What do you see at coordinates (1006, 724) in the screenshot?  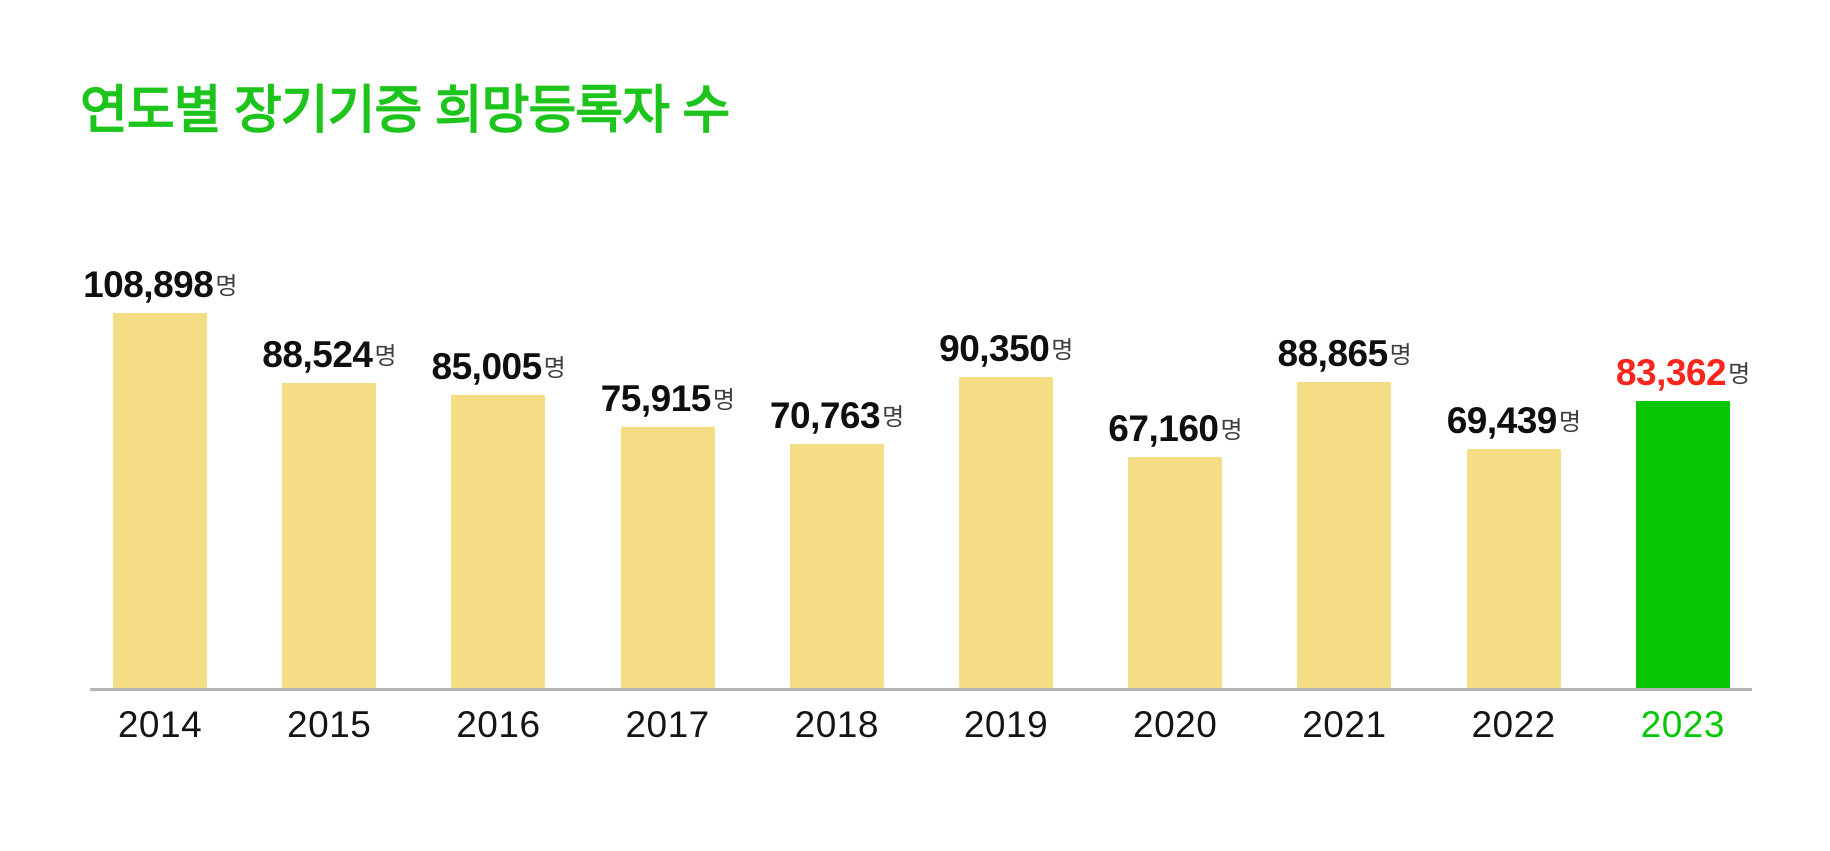 I see `x-tick-2019: 2019` at bounding box center [1006, 724].